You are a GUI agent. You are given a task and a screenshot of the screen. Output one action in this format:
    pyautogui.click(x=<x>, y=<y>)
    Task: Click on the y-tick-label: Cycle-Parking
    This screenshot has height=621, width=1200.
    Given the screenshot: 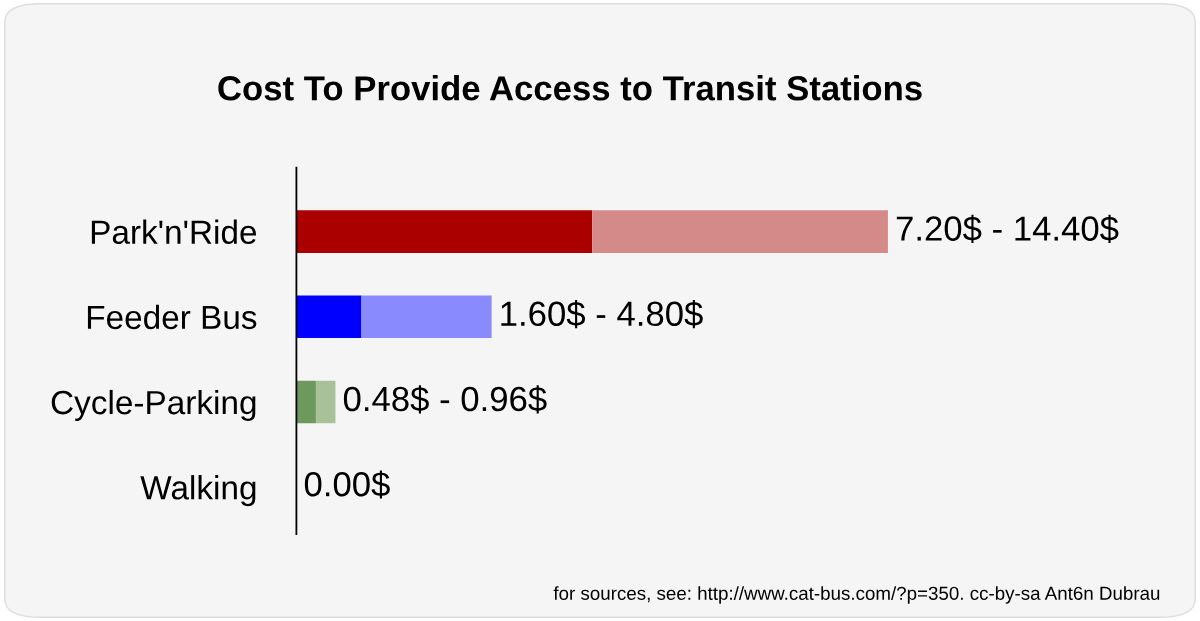 What is the action you would take?
    pyautogui.click(x=153, y=405)
    